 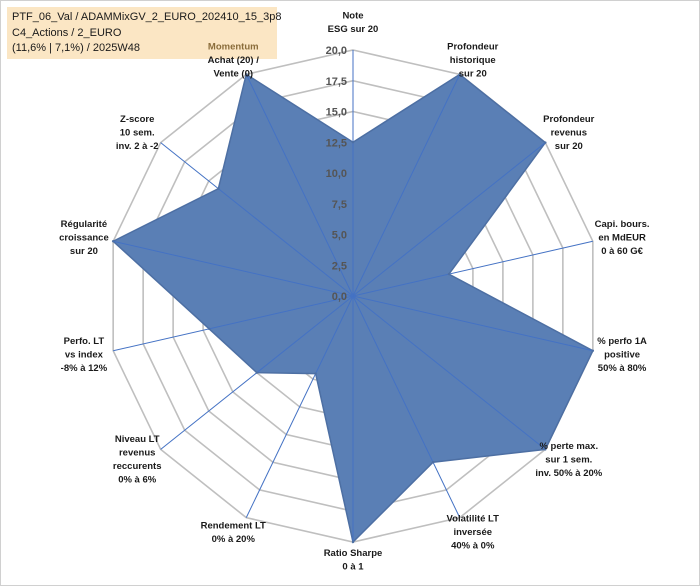 I want to click on tick-label: 15,0, so click(x=336, y=113).